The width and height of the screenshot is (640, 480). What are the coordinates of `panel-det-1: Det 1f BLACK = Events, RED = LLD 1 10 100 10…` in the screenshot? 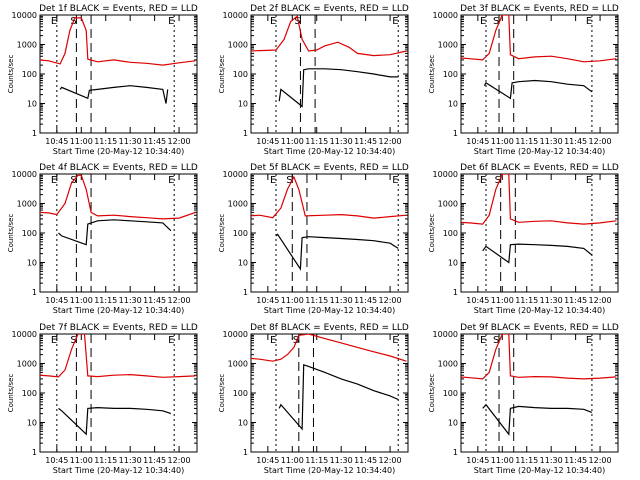 It's located at (102, 80).